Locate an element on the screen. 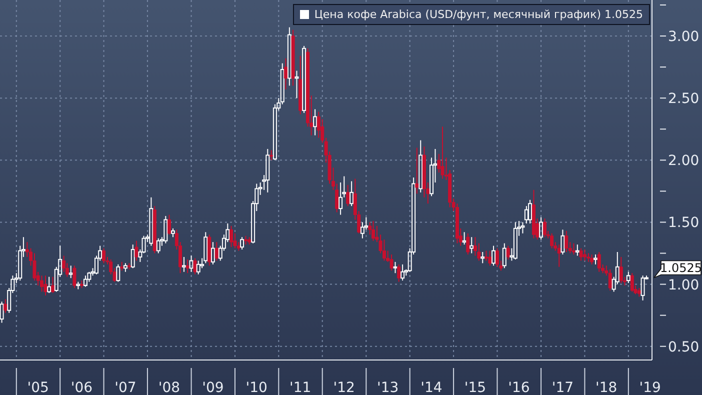 This screenshot has width=702, height=395. y-tick-label: 1.00 is located at coordinates (684, 285).